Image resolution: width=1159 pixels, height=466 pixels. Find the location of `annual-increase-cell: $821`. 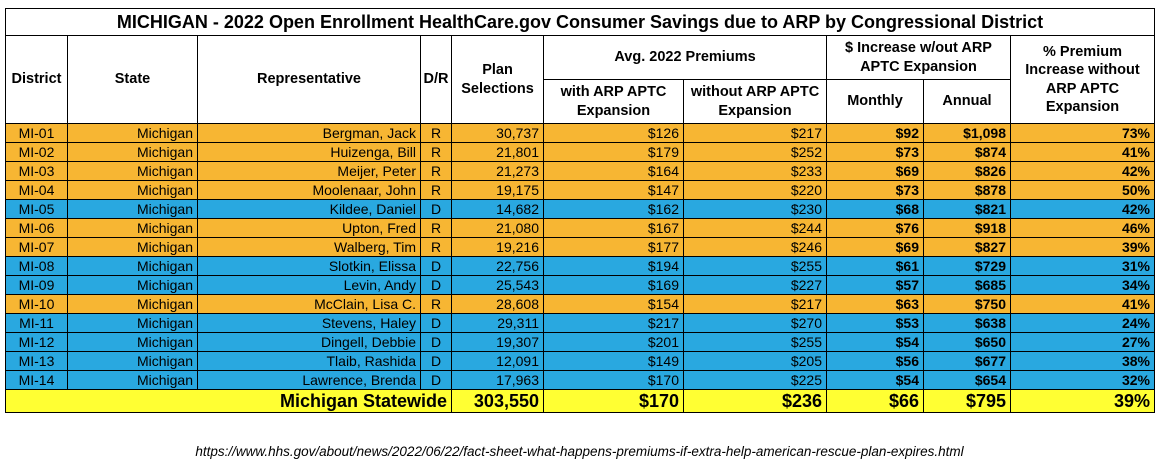

annual-increase-cell: $821 is located at coordinates (967, 209).